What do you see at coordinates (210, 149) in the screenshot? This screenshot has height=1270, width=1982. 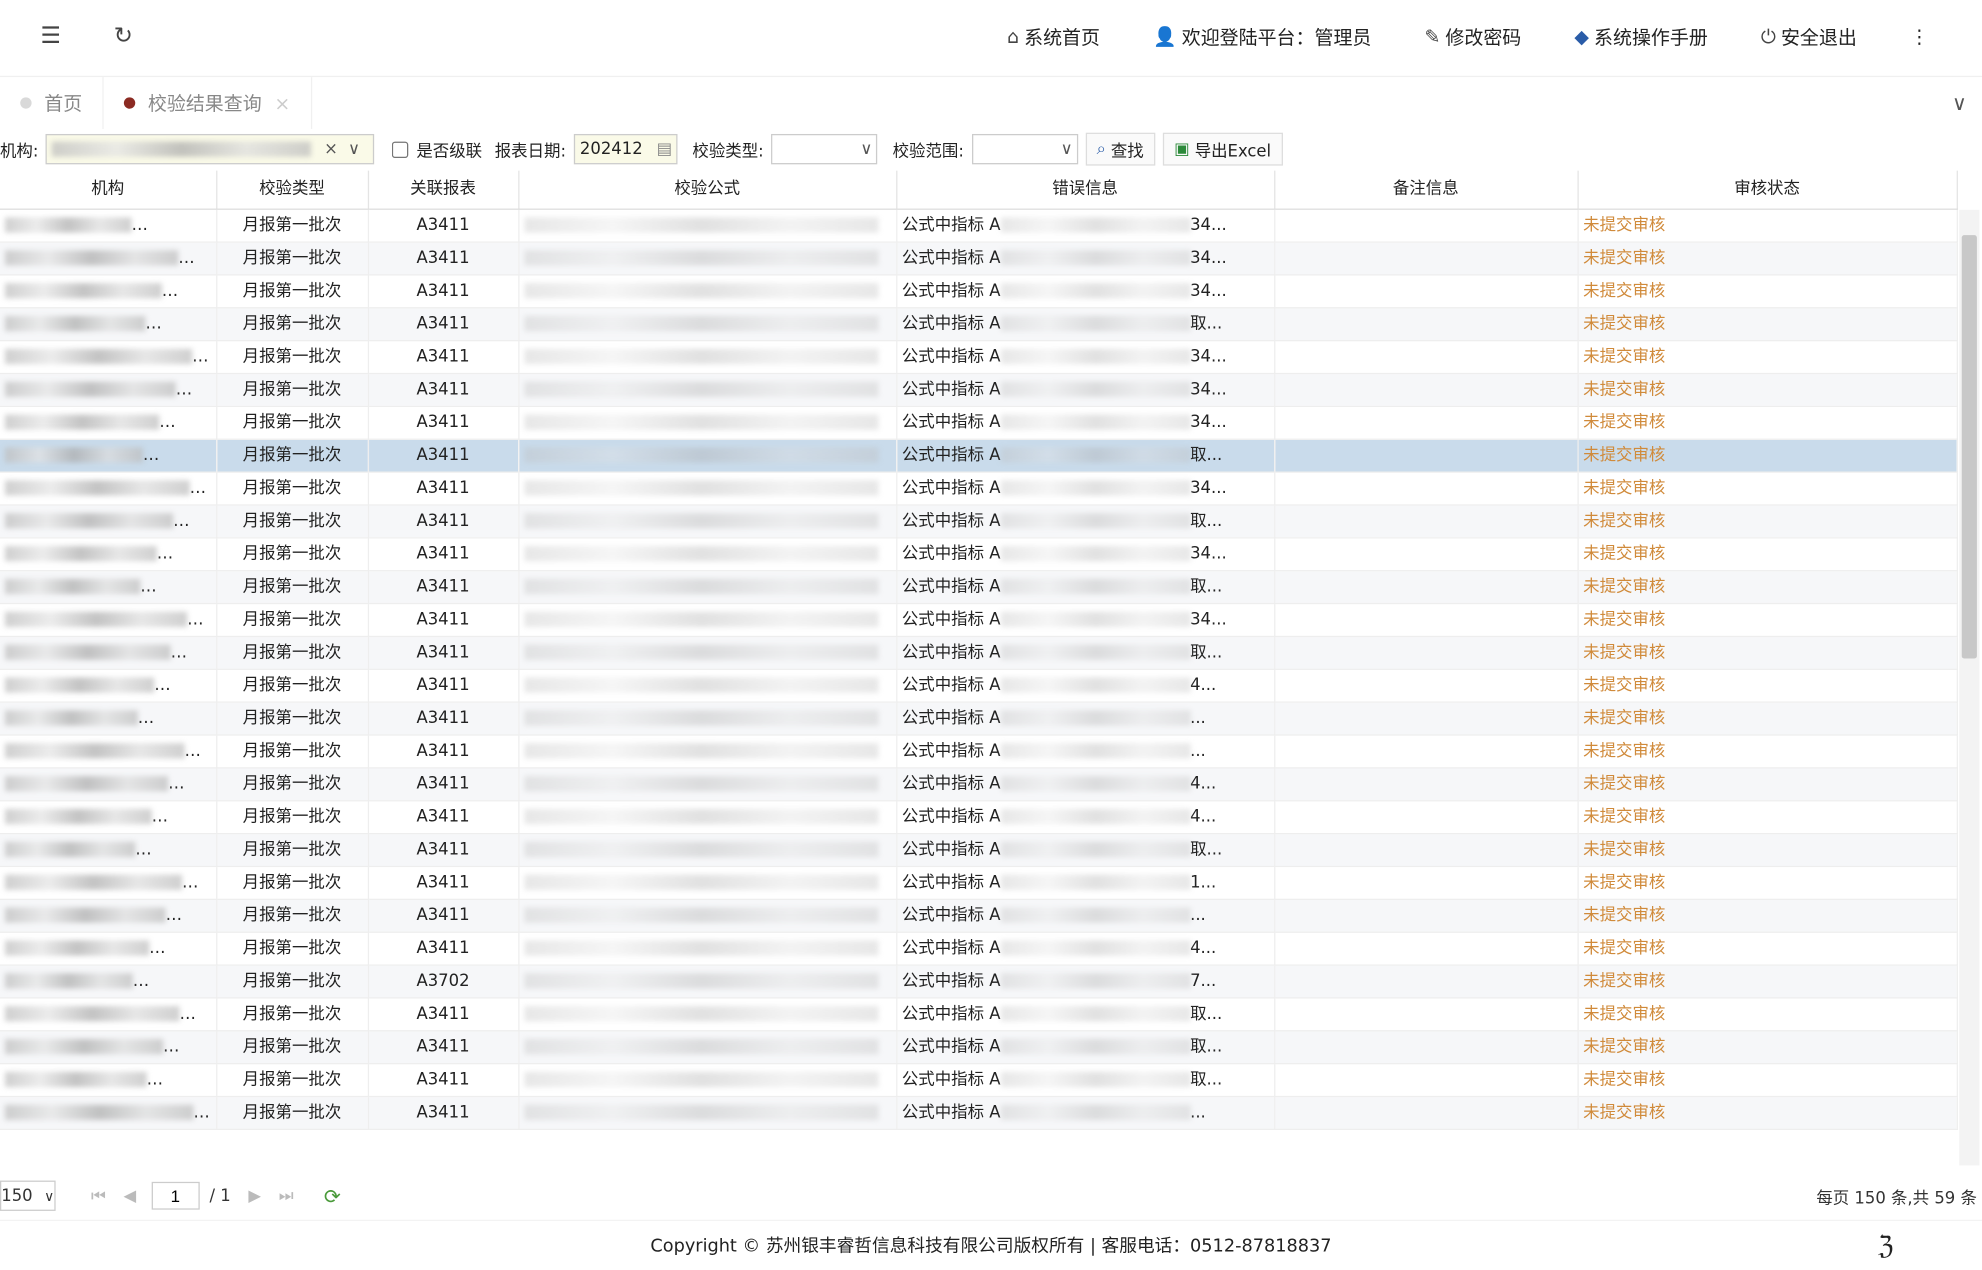 I see `org-select: × ∨` at bounding box center [210, 149].